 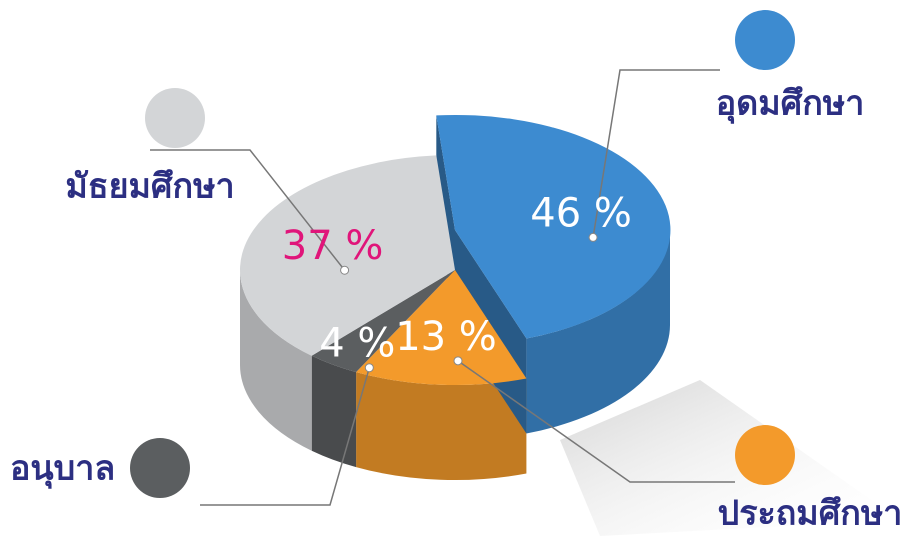 I want to click on category-label: ประถมศึกษา, so click(x=810, y=514).